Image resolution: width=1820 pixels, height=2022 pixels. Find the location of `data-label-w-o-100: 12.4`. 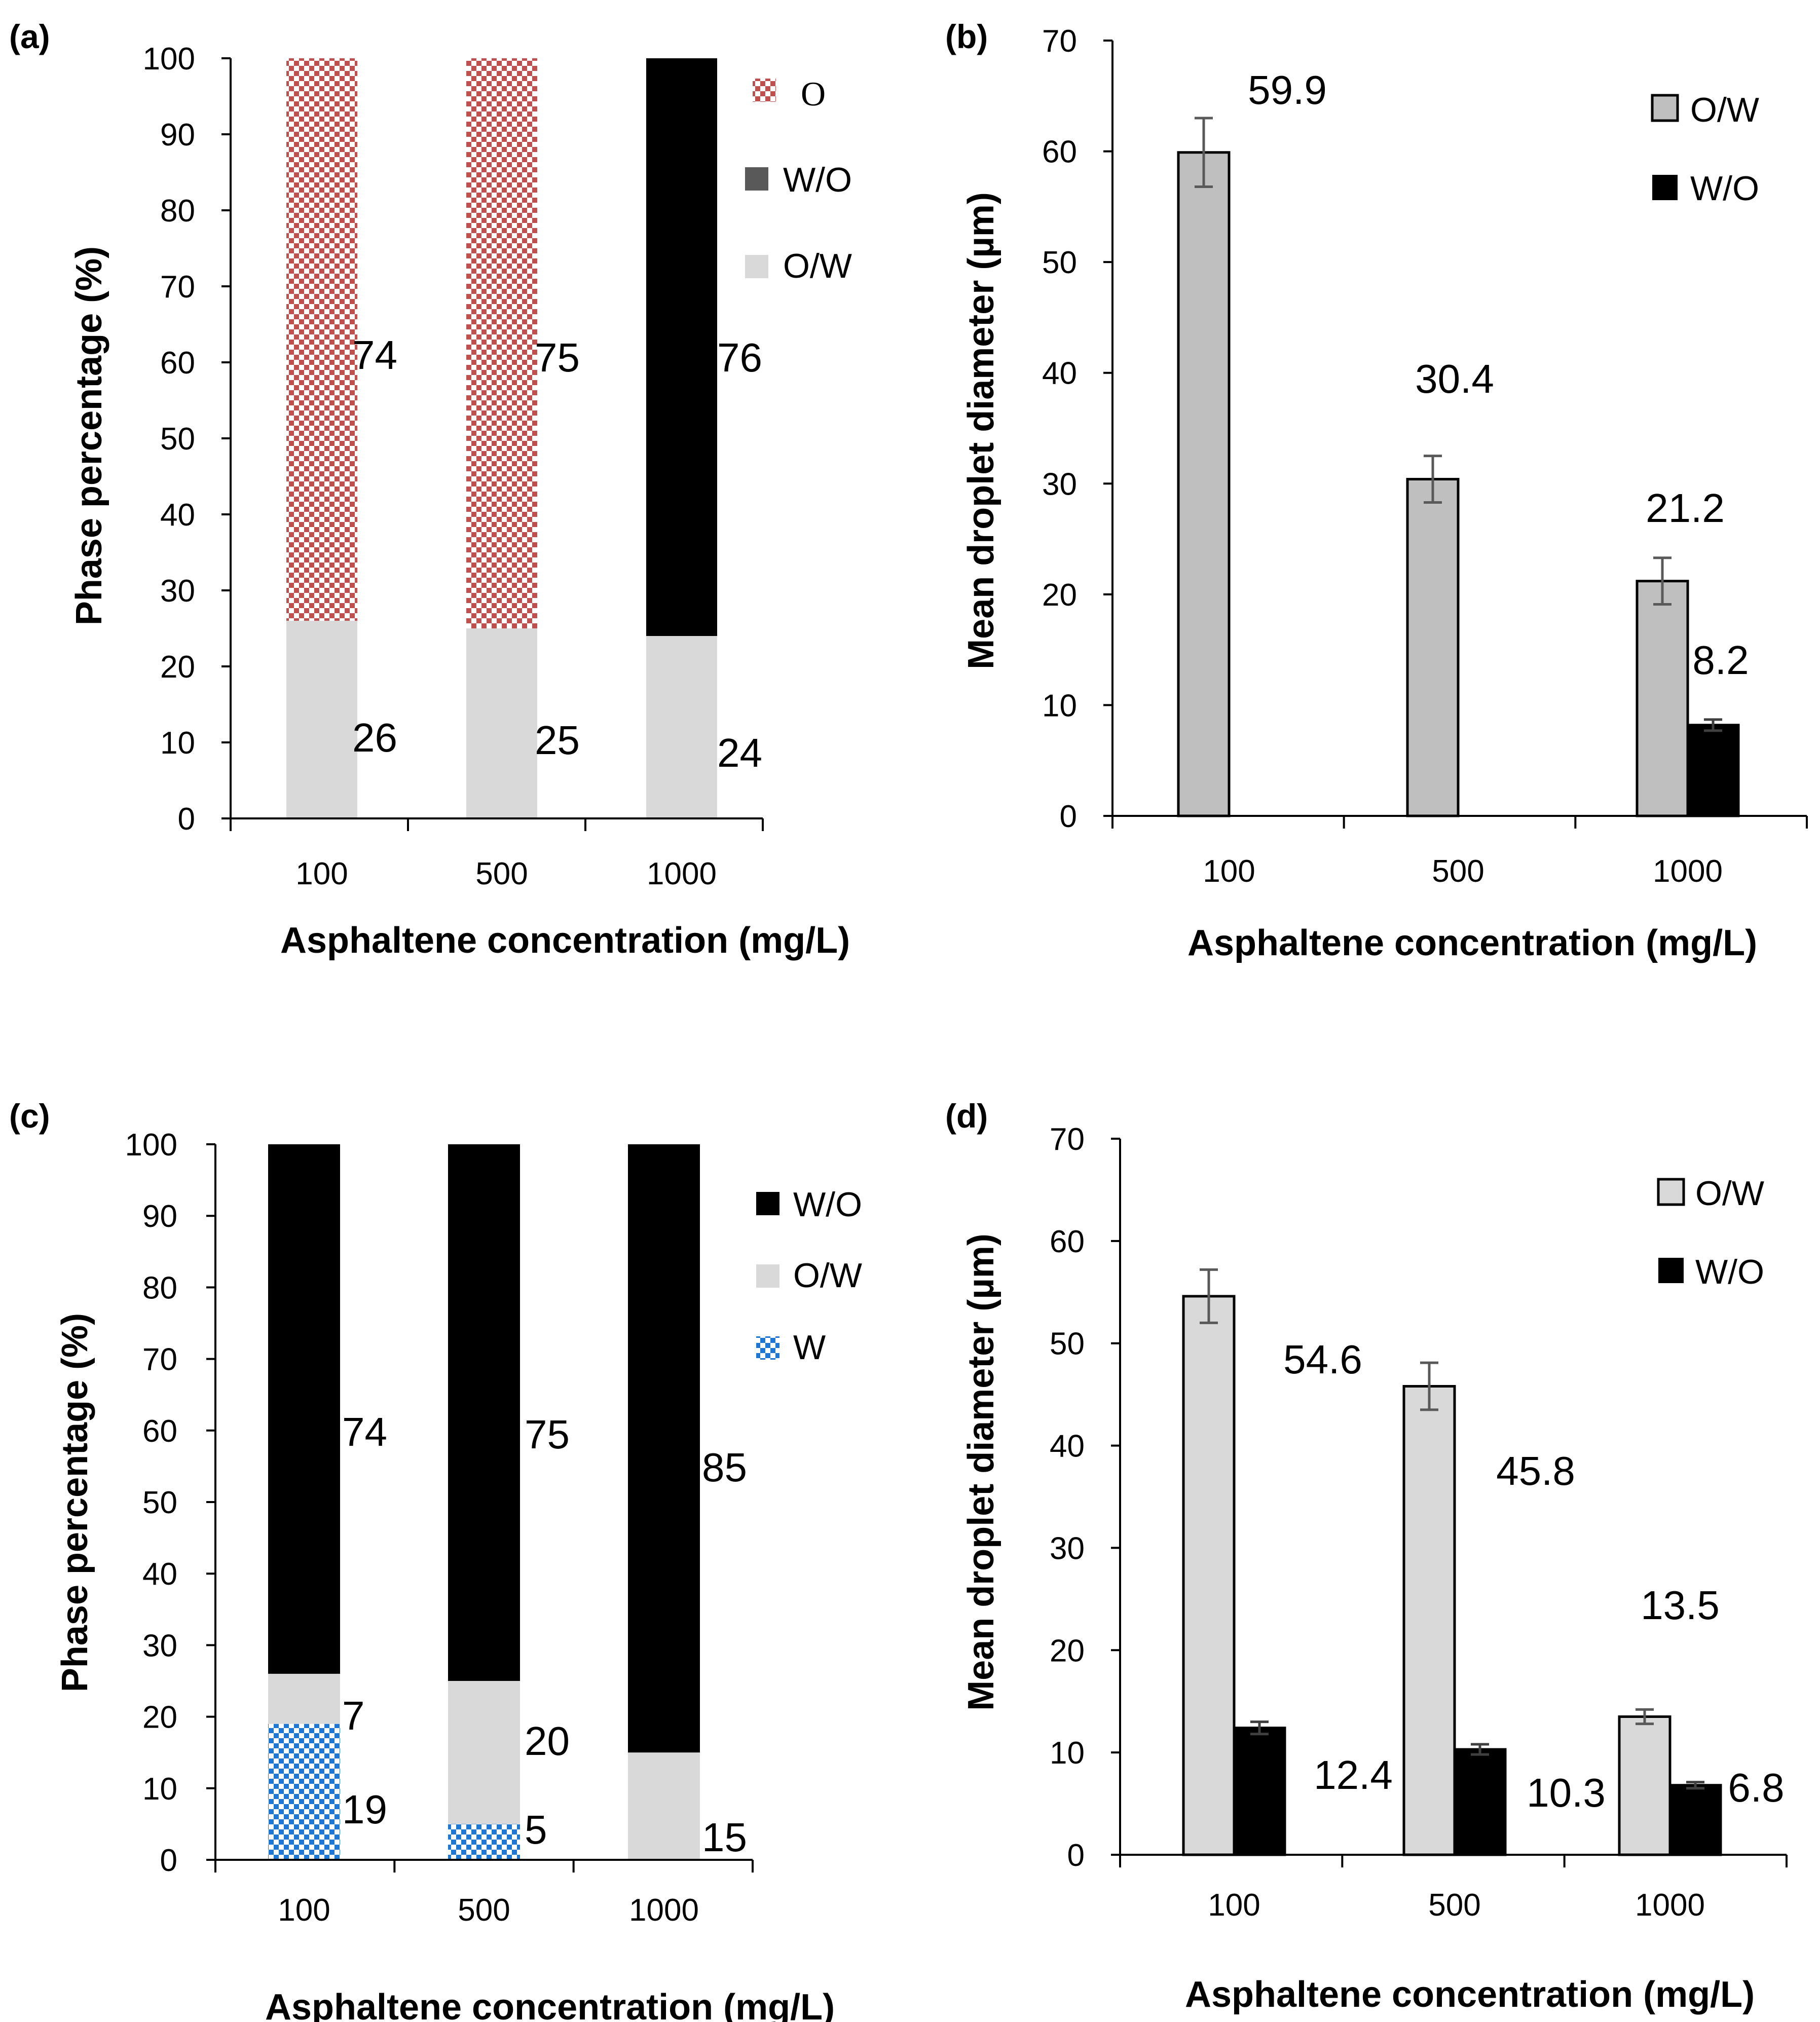

data-label-w-o-100: 12.4 is located at coordinates (1353, 1775).